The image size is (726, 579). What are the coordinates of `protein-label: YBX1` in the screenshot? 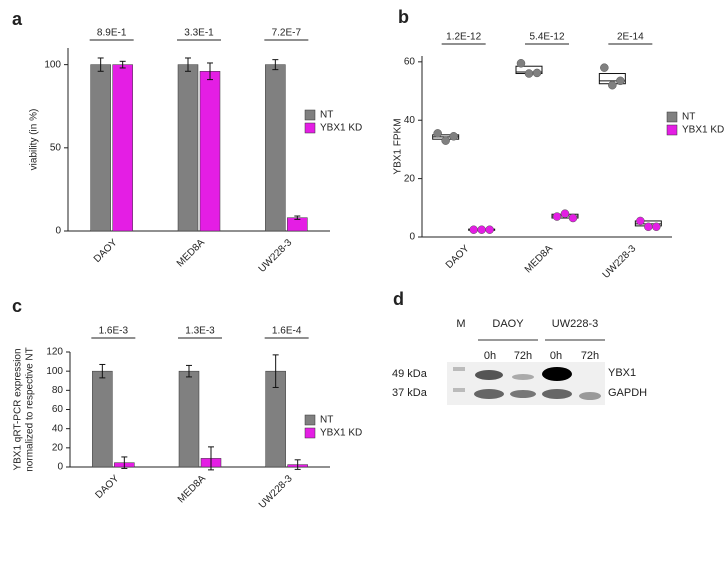 It's located at (622, 373).